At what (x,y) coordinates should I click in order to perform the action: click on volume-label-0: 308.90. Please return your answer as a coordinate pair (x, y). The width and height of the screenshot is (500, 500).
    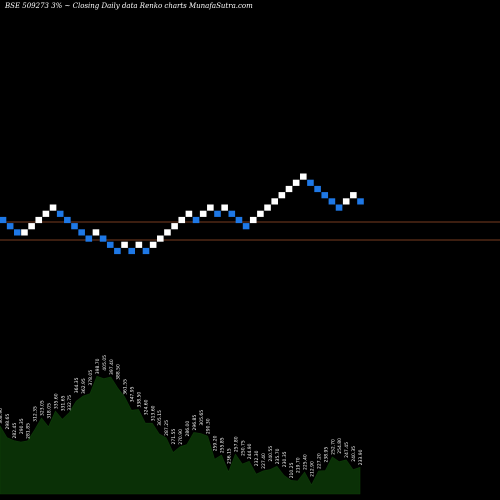
    Looking at the image, I should click on (2, 416).